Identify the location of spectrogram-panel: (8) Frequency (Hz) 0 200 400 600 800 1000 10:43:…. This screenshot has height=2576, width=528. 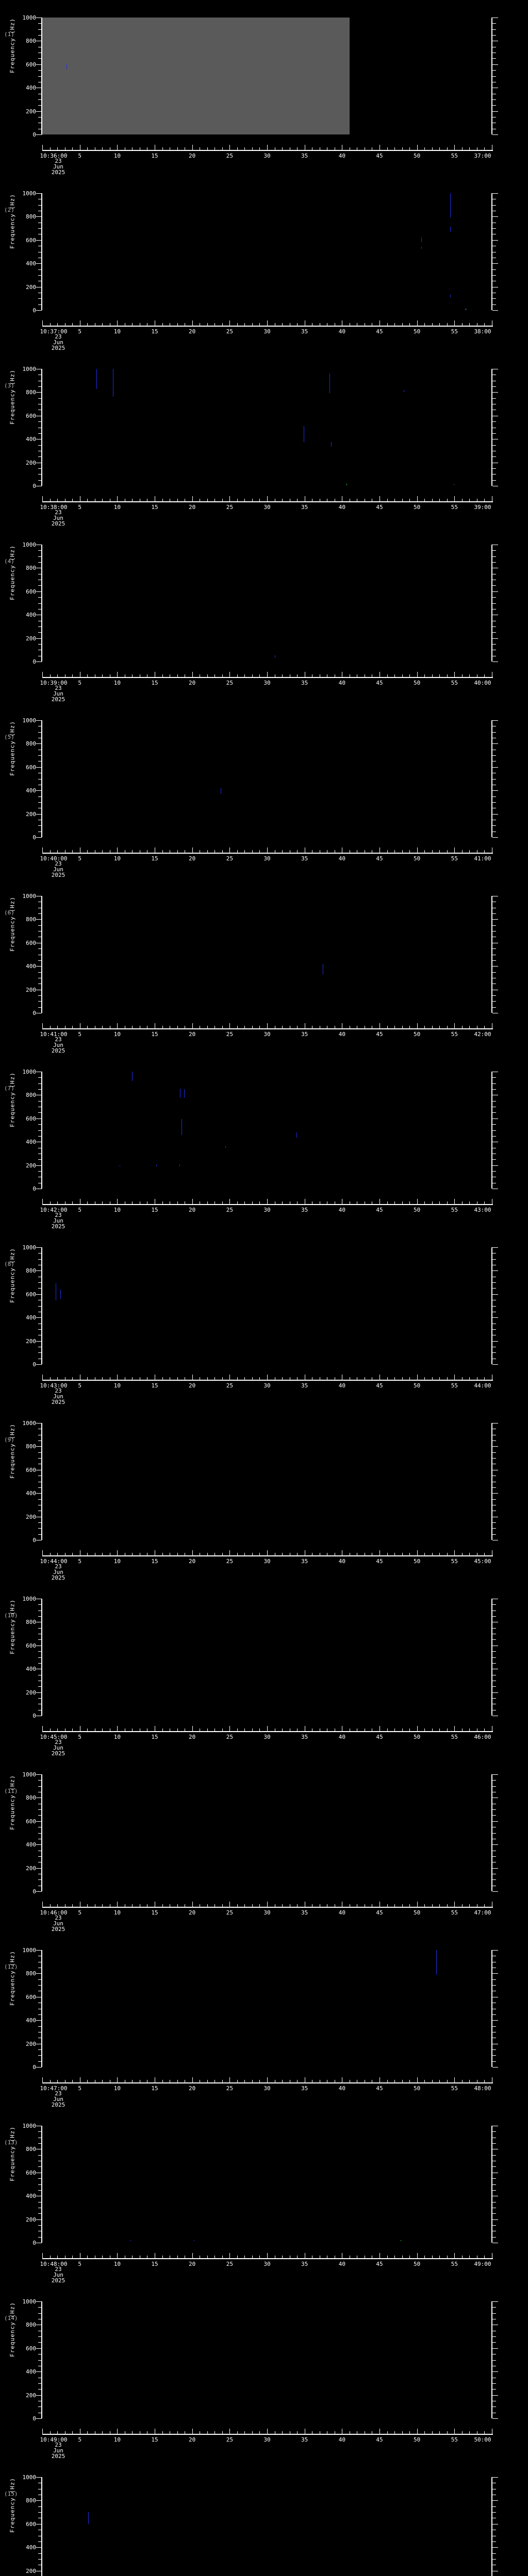
(264, 1323).